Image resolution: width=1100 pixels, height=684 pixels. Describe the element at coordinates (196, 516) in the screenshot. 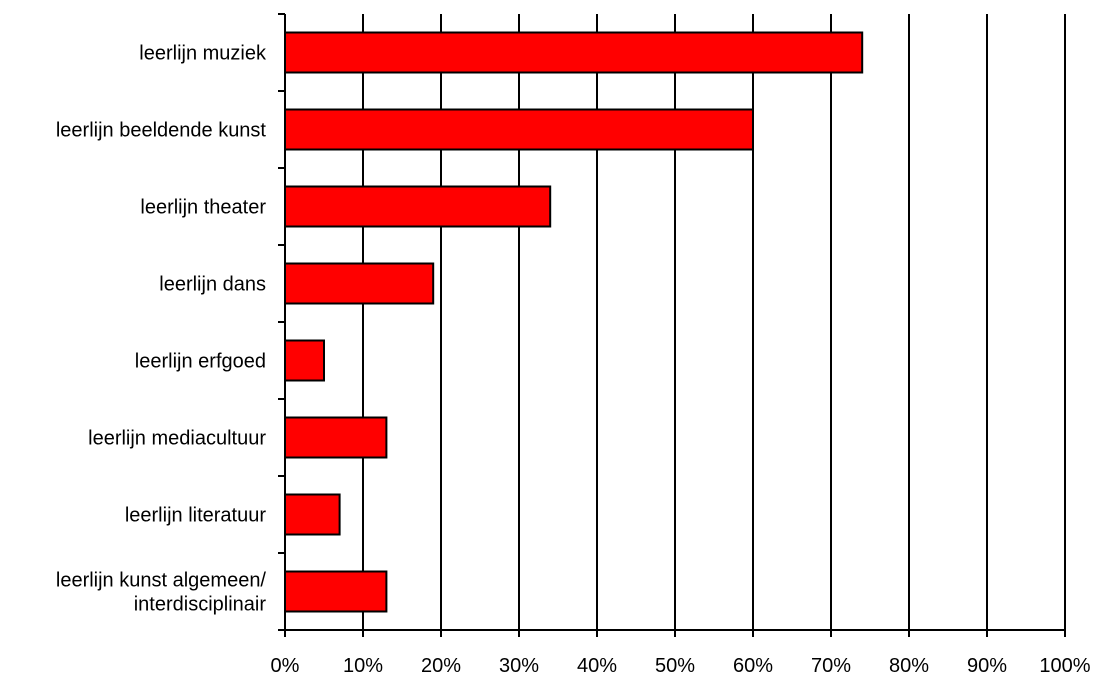

I see `category-label: leerlijn literatuur` at that location.